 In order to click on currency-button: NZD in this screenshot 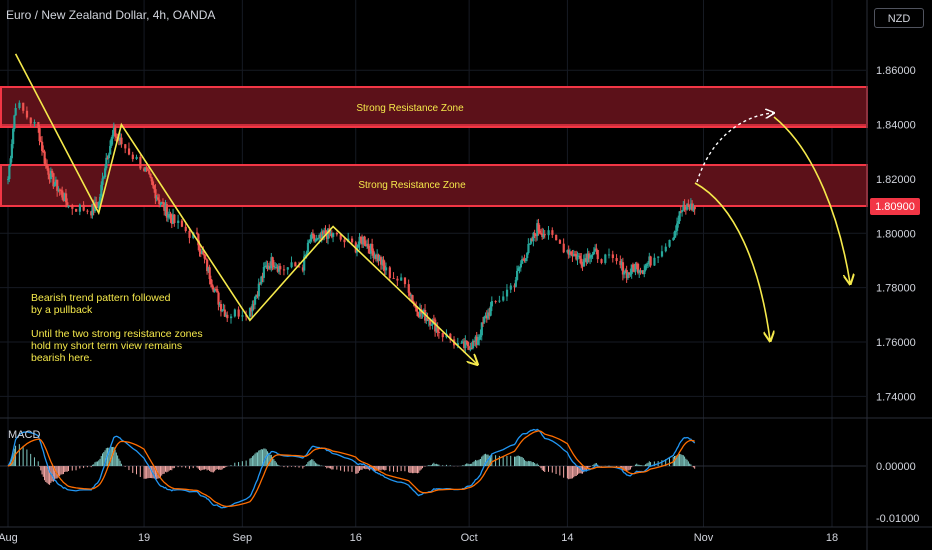, I will do `click(899, 18)`.